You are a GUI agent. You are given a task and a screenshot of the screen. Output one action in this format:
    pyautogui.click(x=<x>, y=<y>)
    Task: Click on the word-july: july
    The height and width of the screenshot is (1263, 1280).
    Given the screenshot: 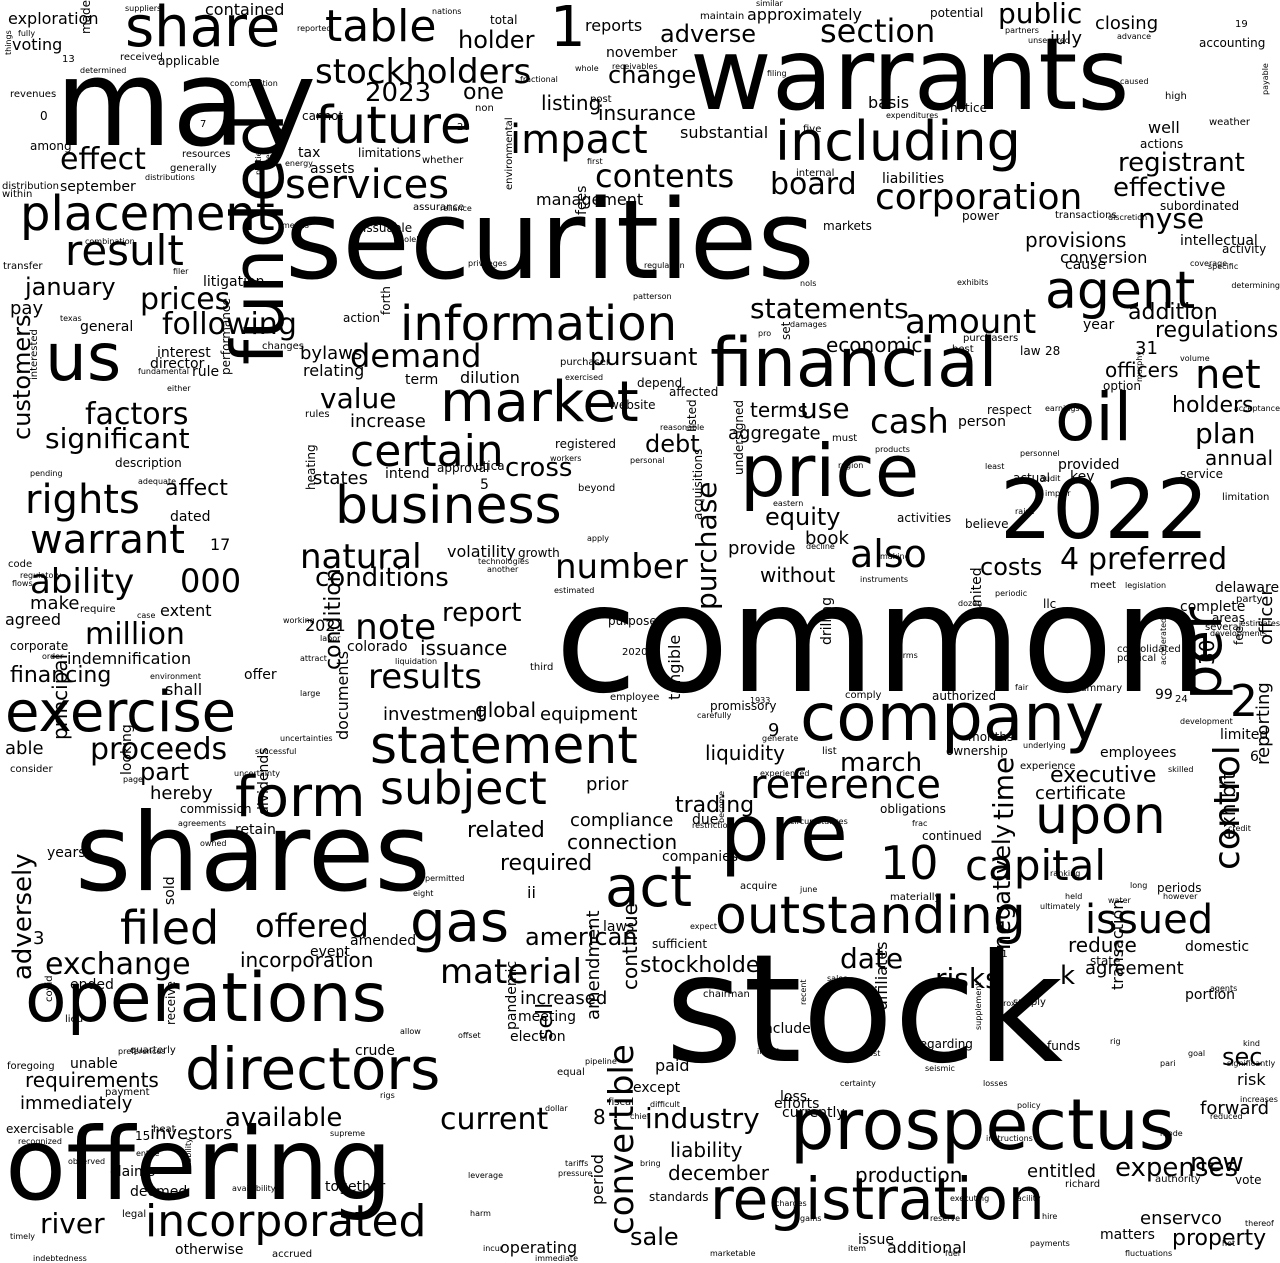 What is the action you would take?
    pyautogui.click(x=1066, y=38)
    